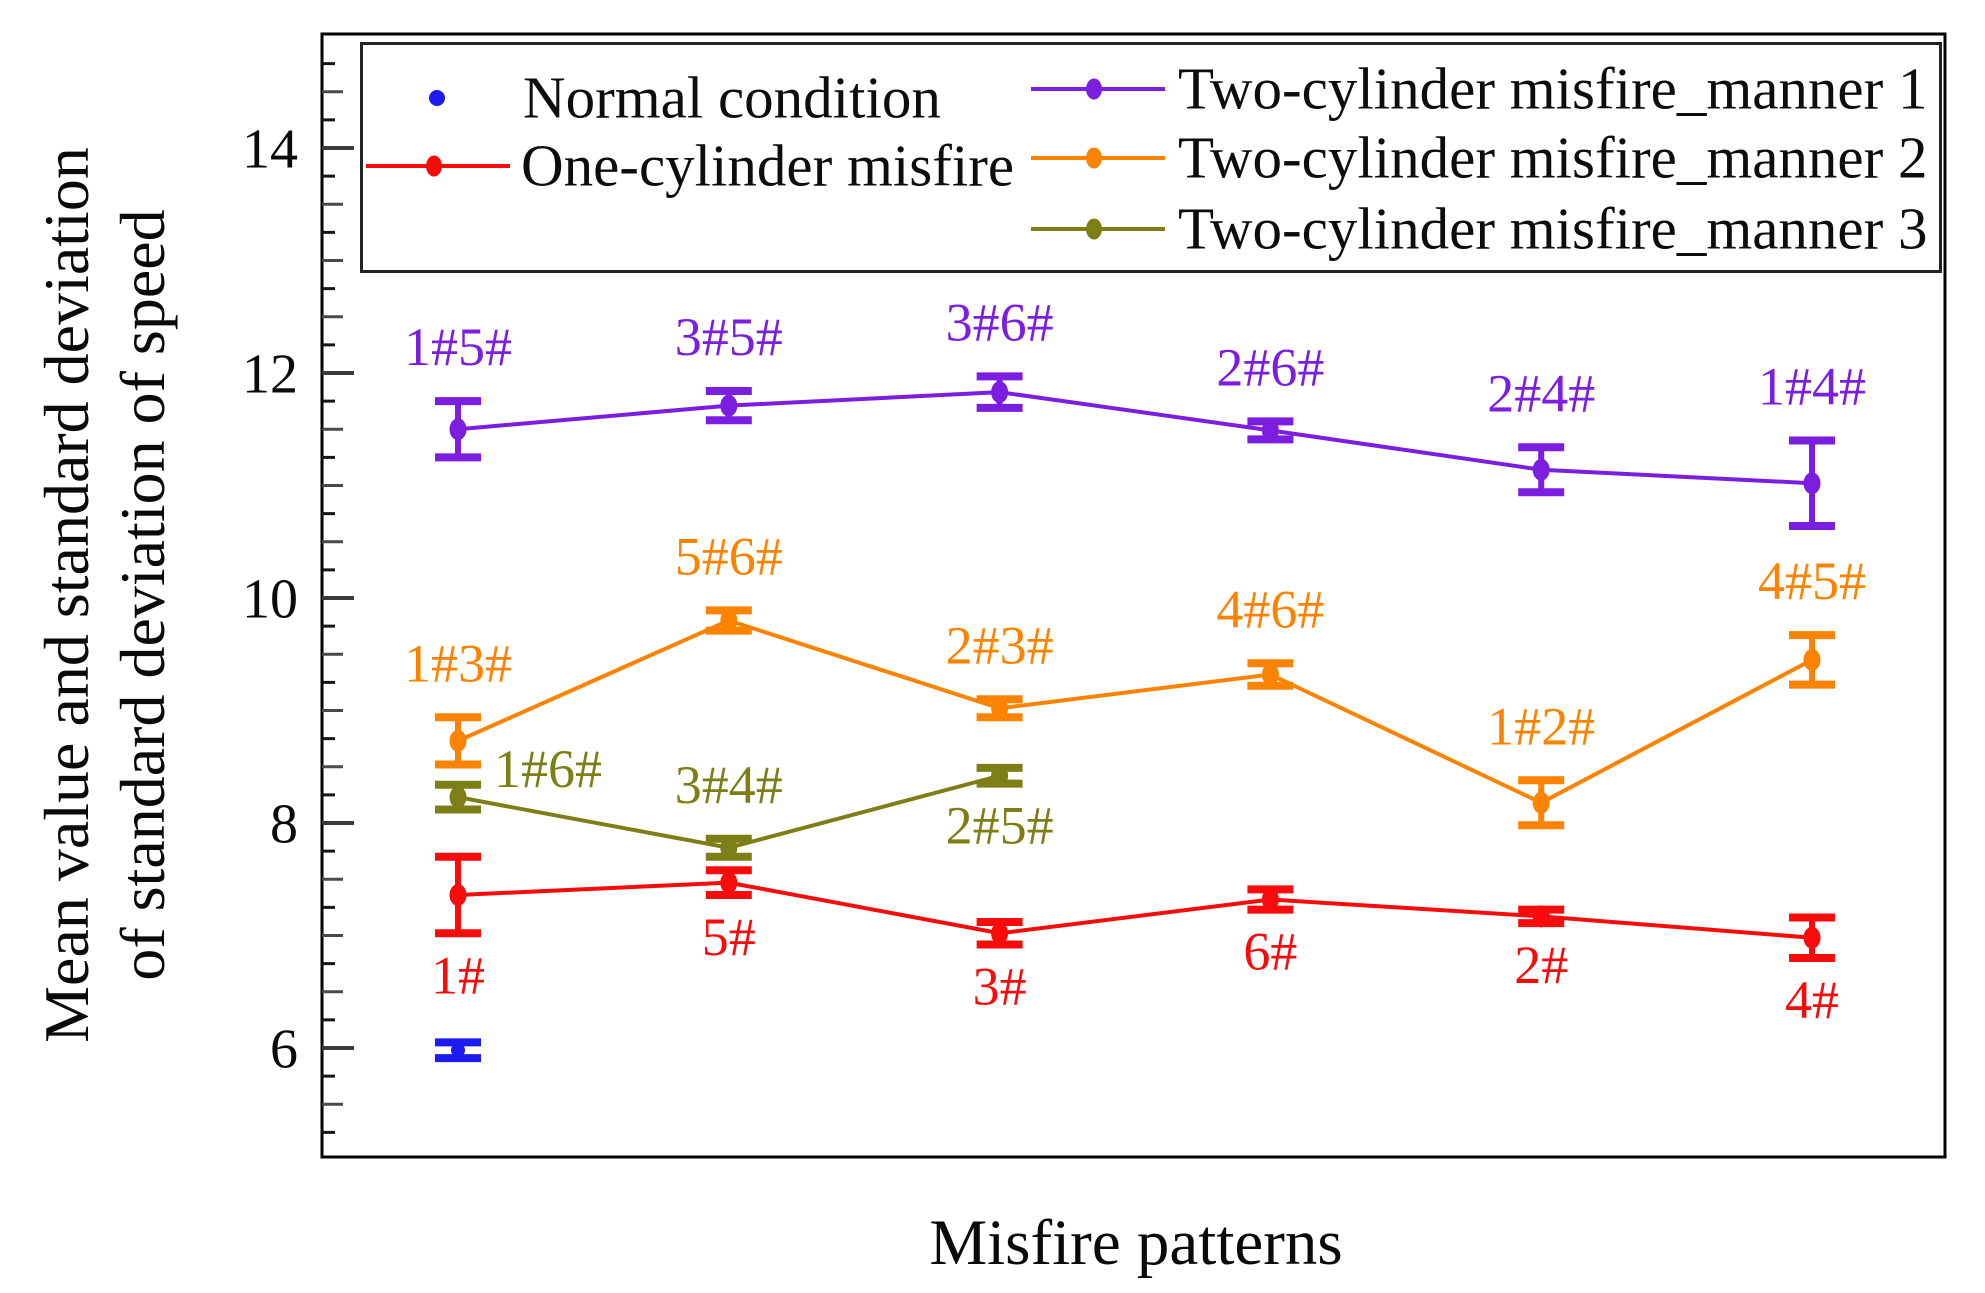 Image resolution: width=1985 pixels, height=1293 pixels. I want to click on y-tick-label: 10, so click(270, 600).